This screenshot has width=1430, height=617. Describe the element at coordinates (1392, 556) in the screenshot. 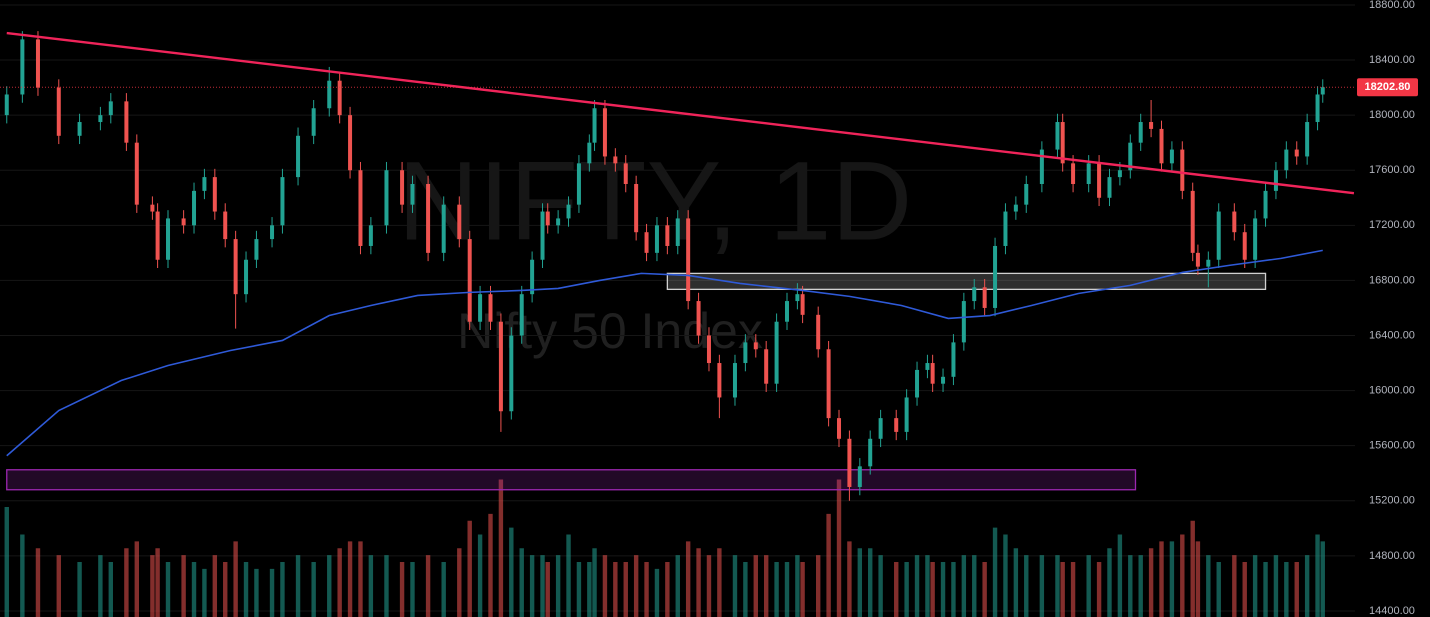

I see `y-tick-label: 14800.00` at that location.